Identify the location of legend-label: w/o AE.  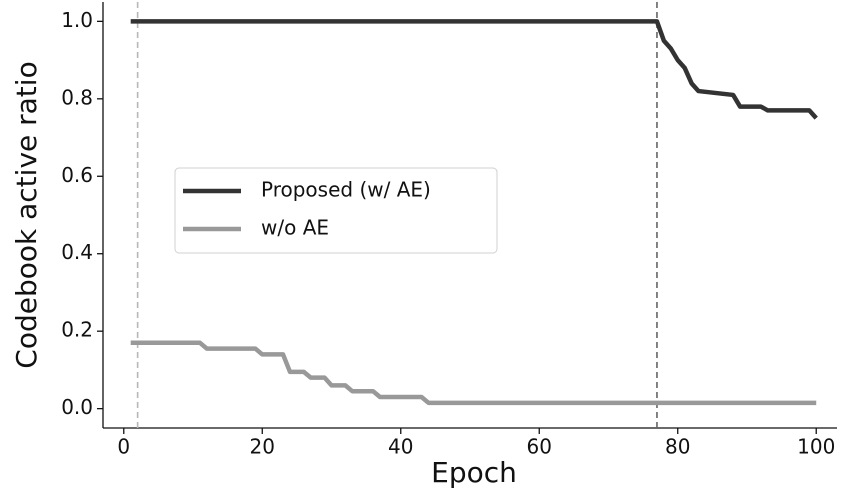
(295, 228).